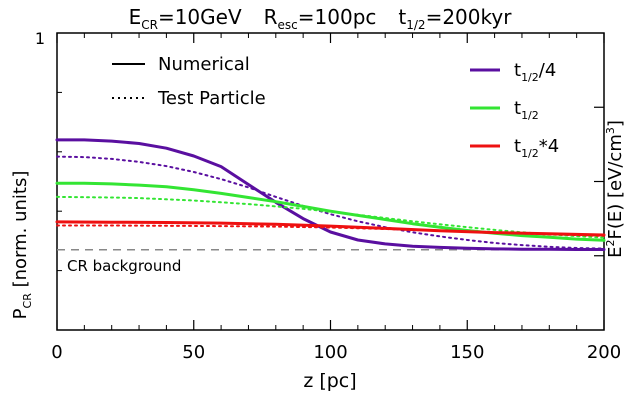 The width and height of the screenshot is (637, 397). I want to click on background-label: CR background, so click(124, 266).